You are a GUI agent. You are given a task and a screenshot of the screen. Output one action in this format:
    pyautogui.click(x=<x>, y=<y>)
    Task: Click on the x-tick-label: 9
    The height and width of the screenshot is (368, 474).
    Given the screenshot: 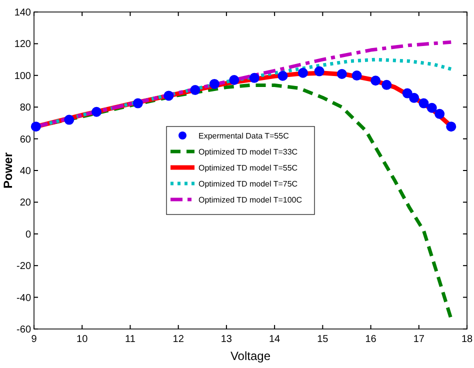 What is the action you would take?
    pyautogui.click(x=34, y=339)
    